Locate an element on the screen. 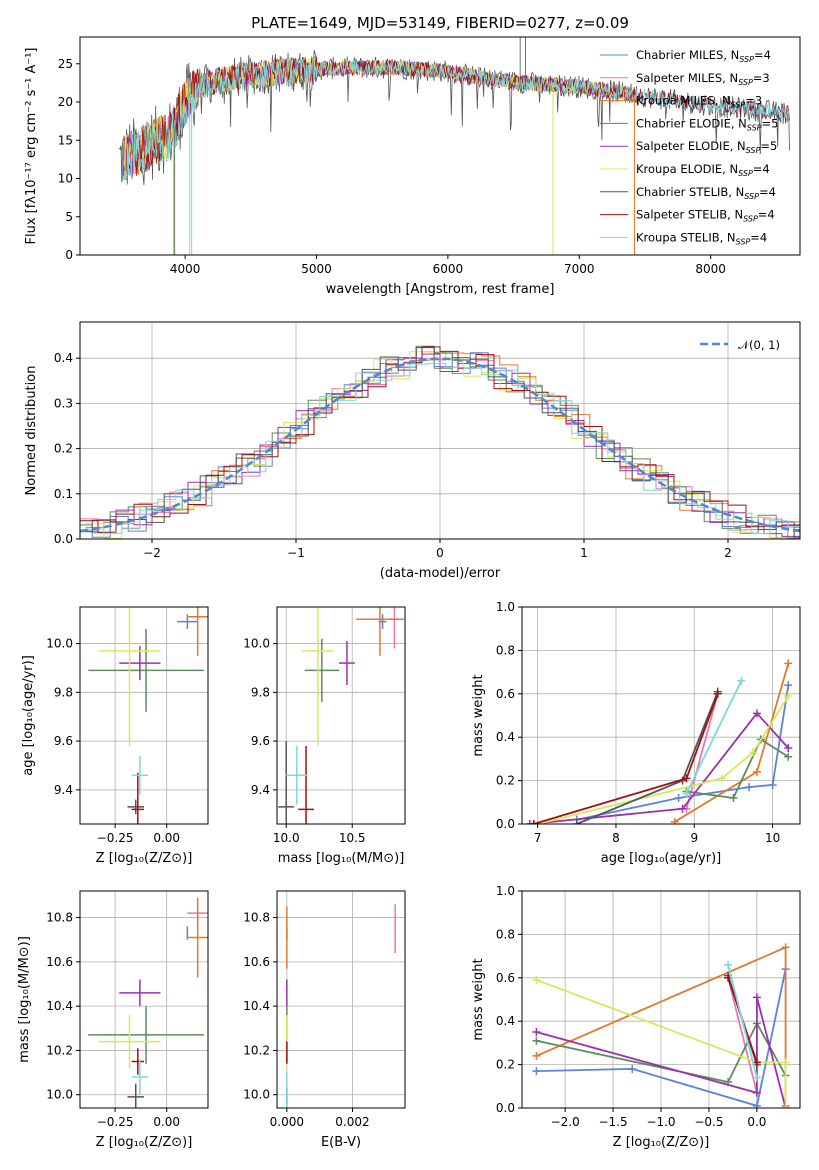  mass-vs-ebv-frame is located at coordinates (341, 999).